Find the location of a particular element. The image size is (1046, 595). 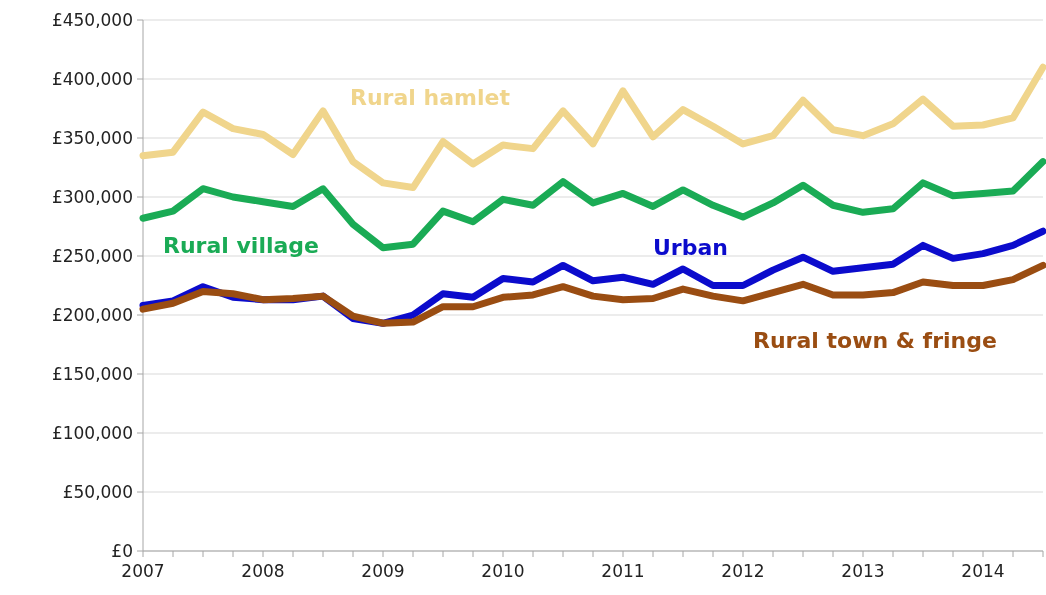

x-tick-label: 2012 is located at coordinates (743, 571).